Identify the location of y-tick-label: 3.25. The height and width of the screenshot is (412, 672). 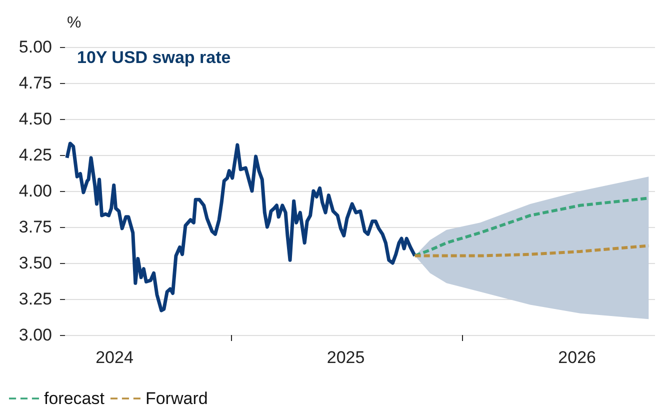
(35, 299).